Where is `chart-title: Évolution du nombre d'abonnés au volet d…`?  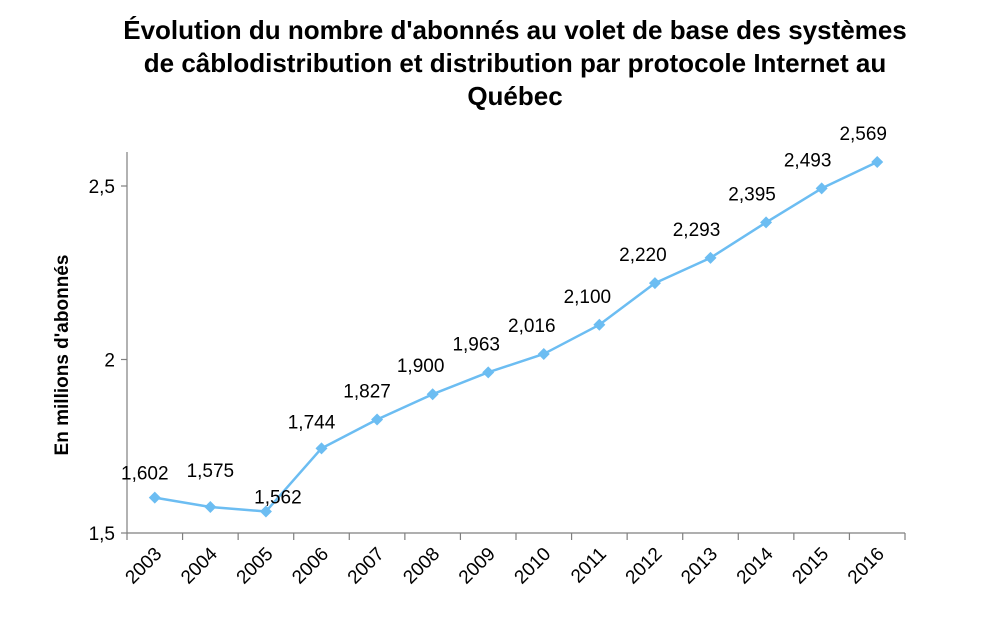 chart-title: Évolution du nombre d'abonnés au volet d… is located at coordinates (515, 63).